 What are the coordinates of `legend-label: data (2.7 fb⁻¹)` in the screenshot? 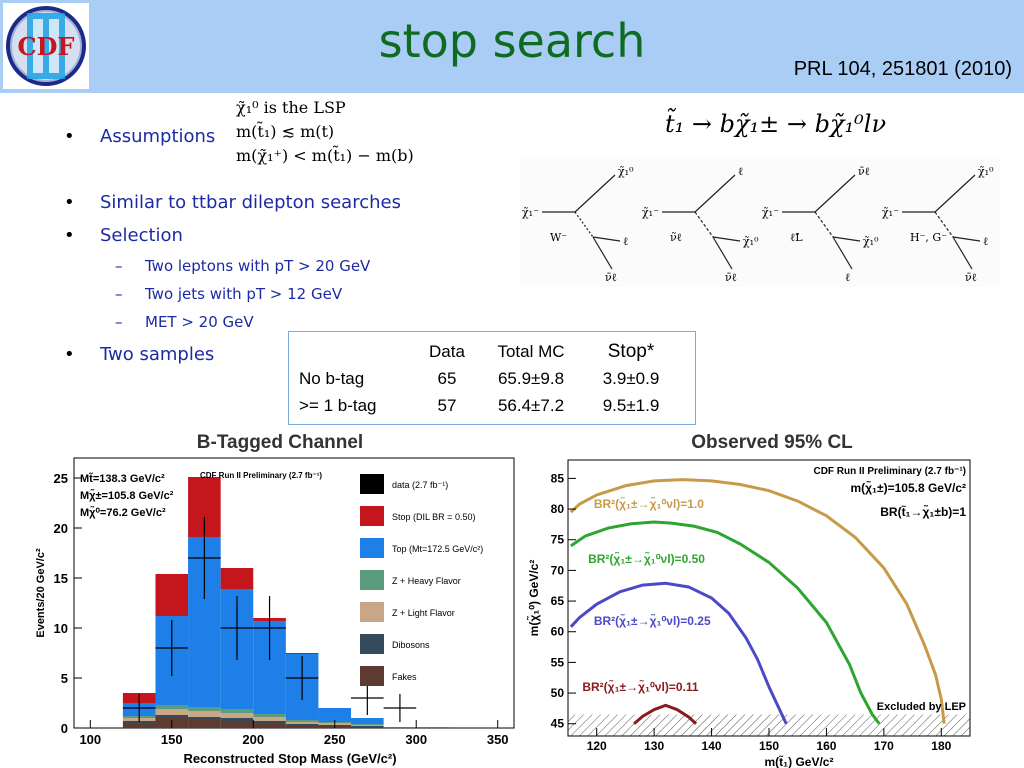 It's located at (420, 485).